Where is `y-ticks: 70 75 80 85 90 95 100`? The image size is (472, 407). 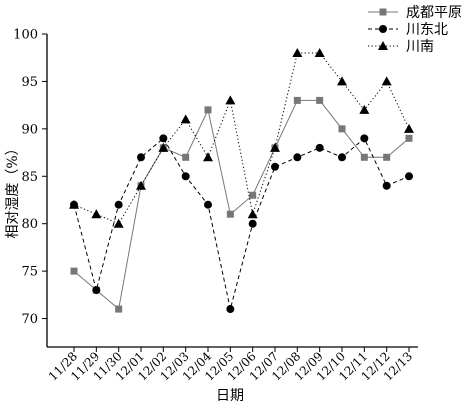 y-ticks: 70 75 80 85 90 95 100 is located at coordinates (30, 177).